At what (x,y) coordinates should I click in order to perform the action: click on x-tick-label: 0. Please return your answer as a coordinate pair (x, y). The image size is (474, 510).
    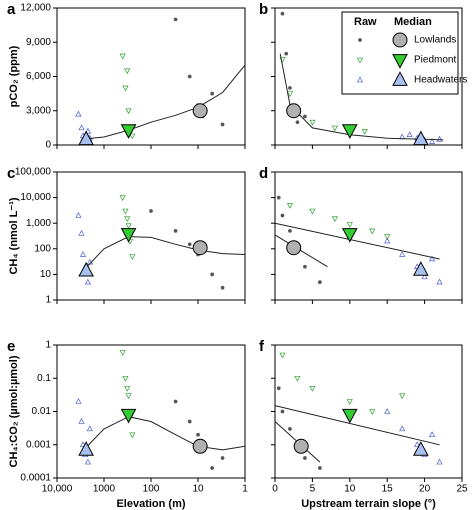
    Looking at the image, I should click on (275, 489).